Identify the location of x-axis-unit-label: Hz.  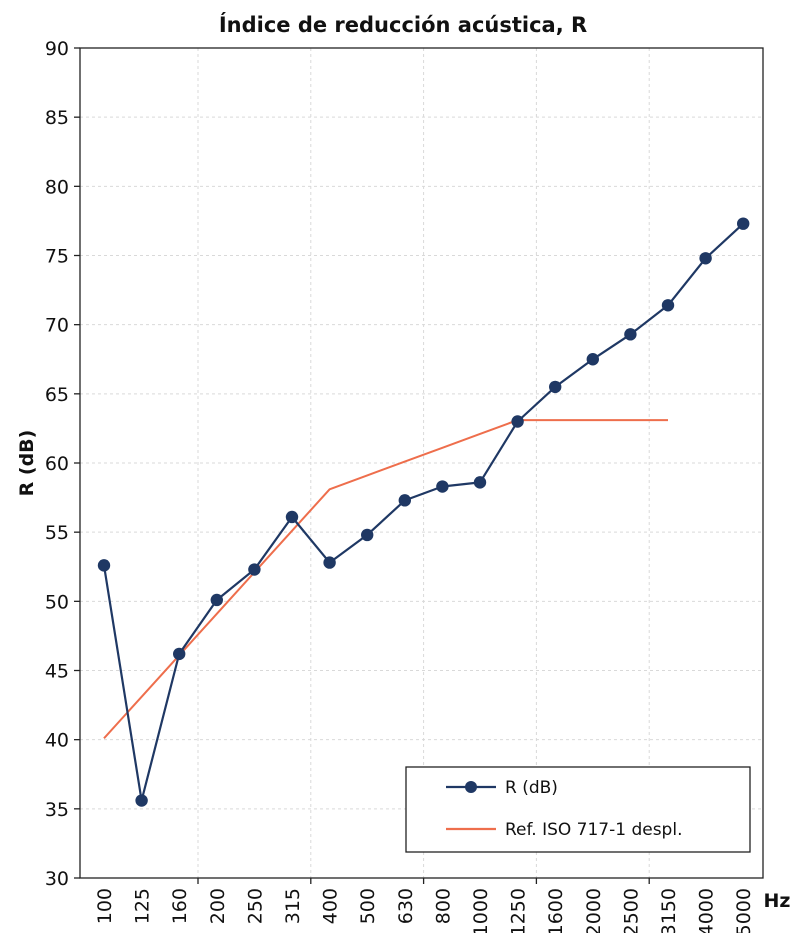
(777, 901).